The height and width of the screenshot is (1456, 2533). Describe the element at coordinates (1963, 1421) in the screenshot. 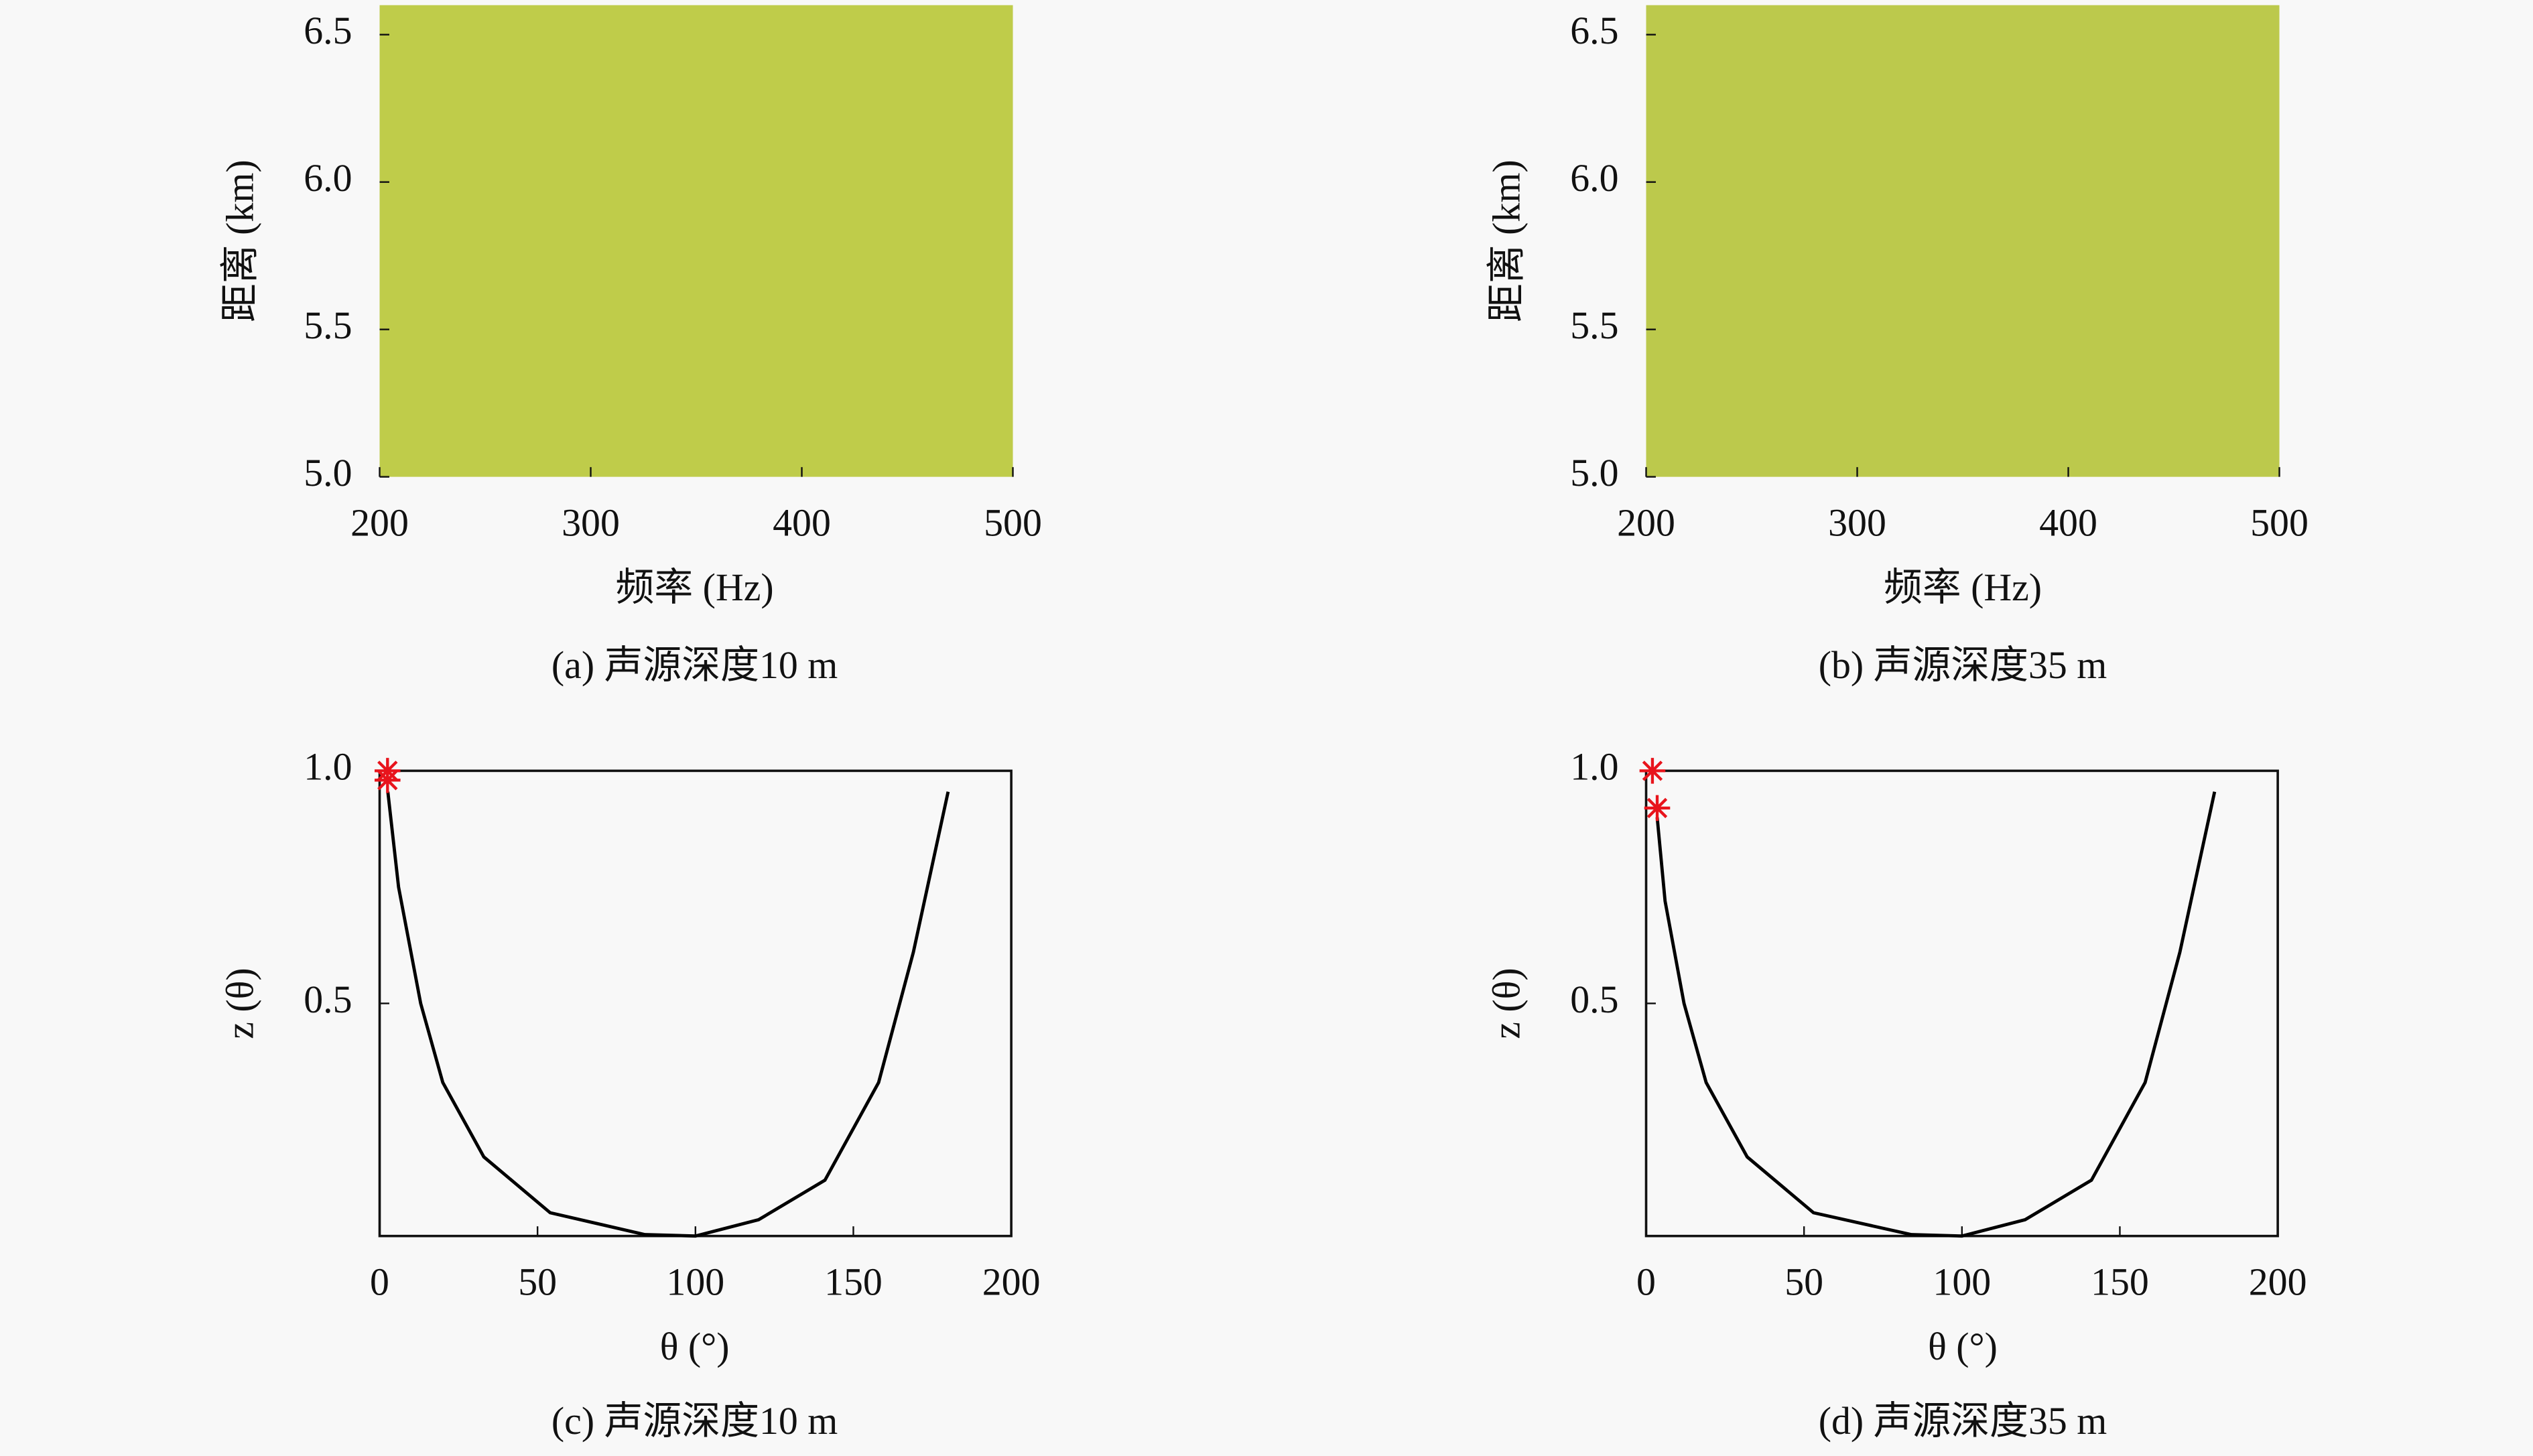

I see `caption: (d) 声源深度35 m` at that location.